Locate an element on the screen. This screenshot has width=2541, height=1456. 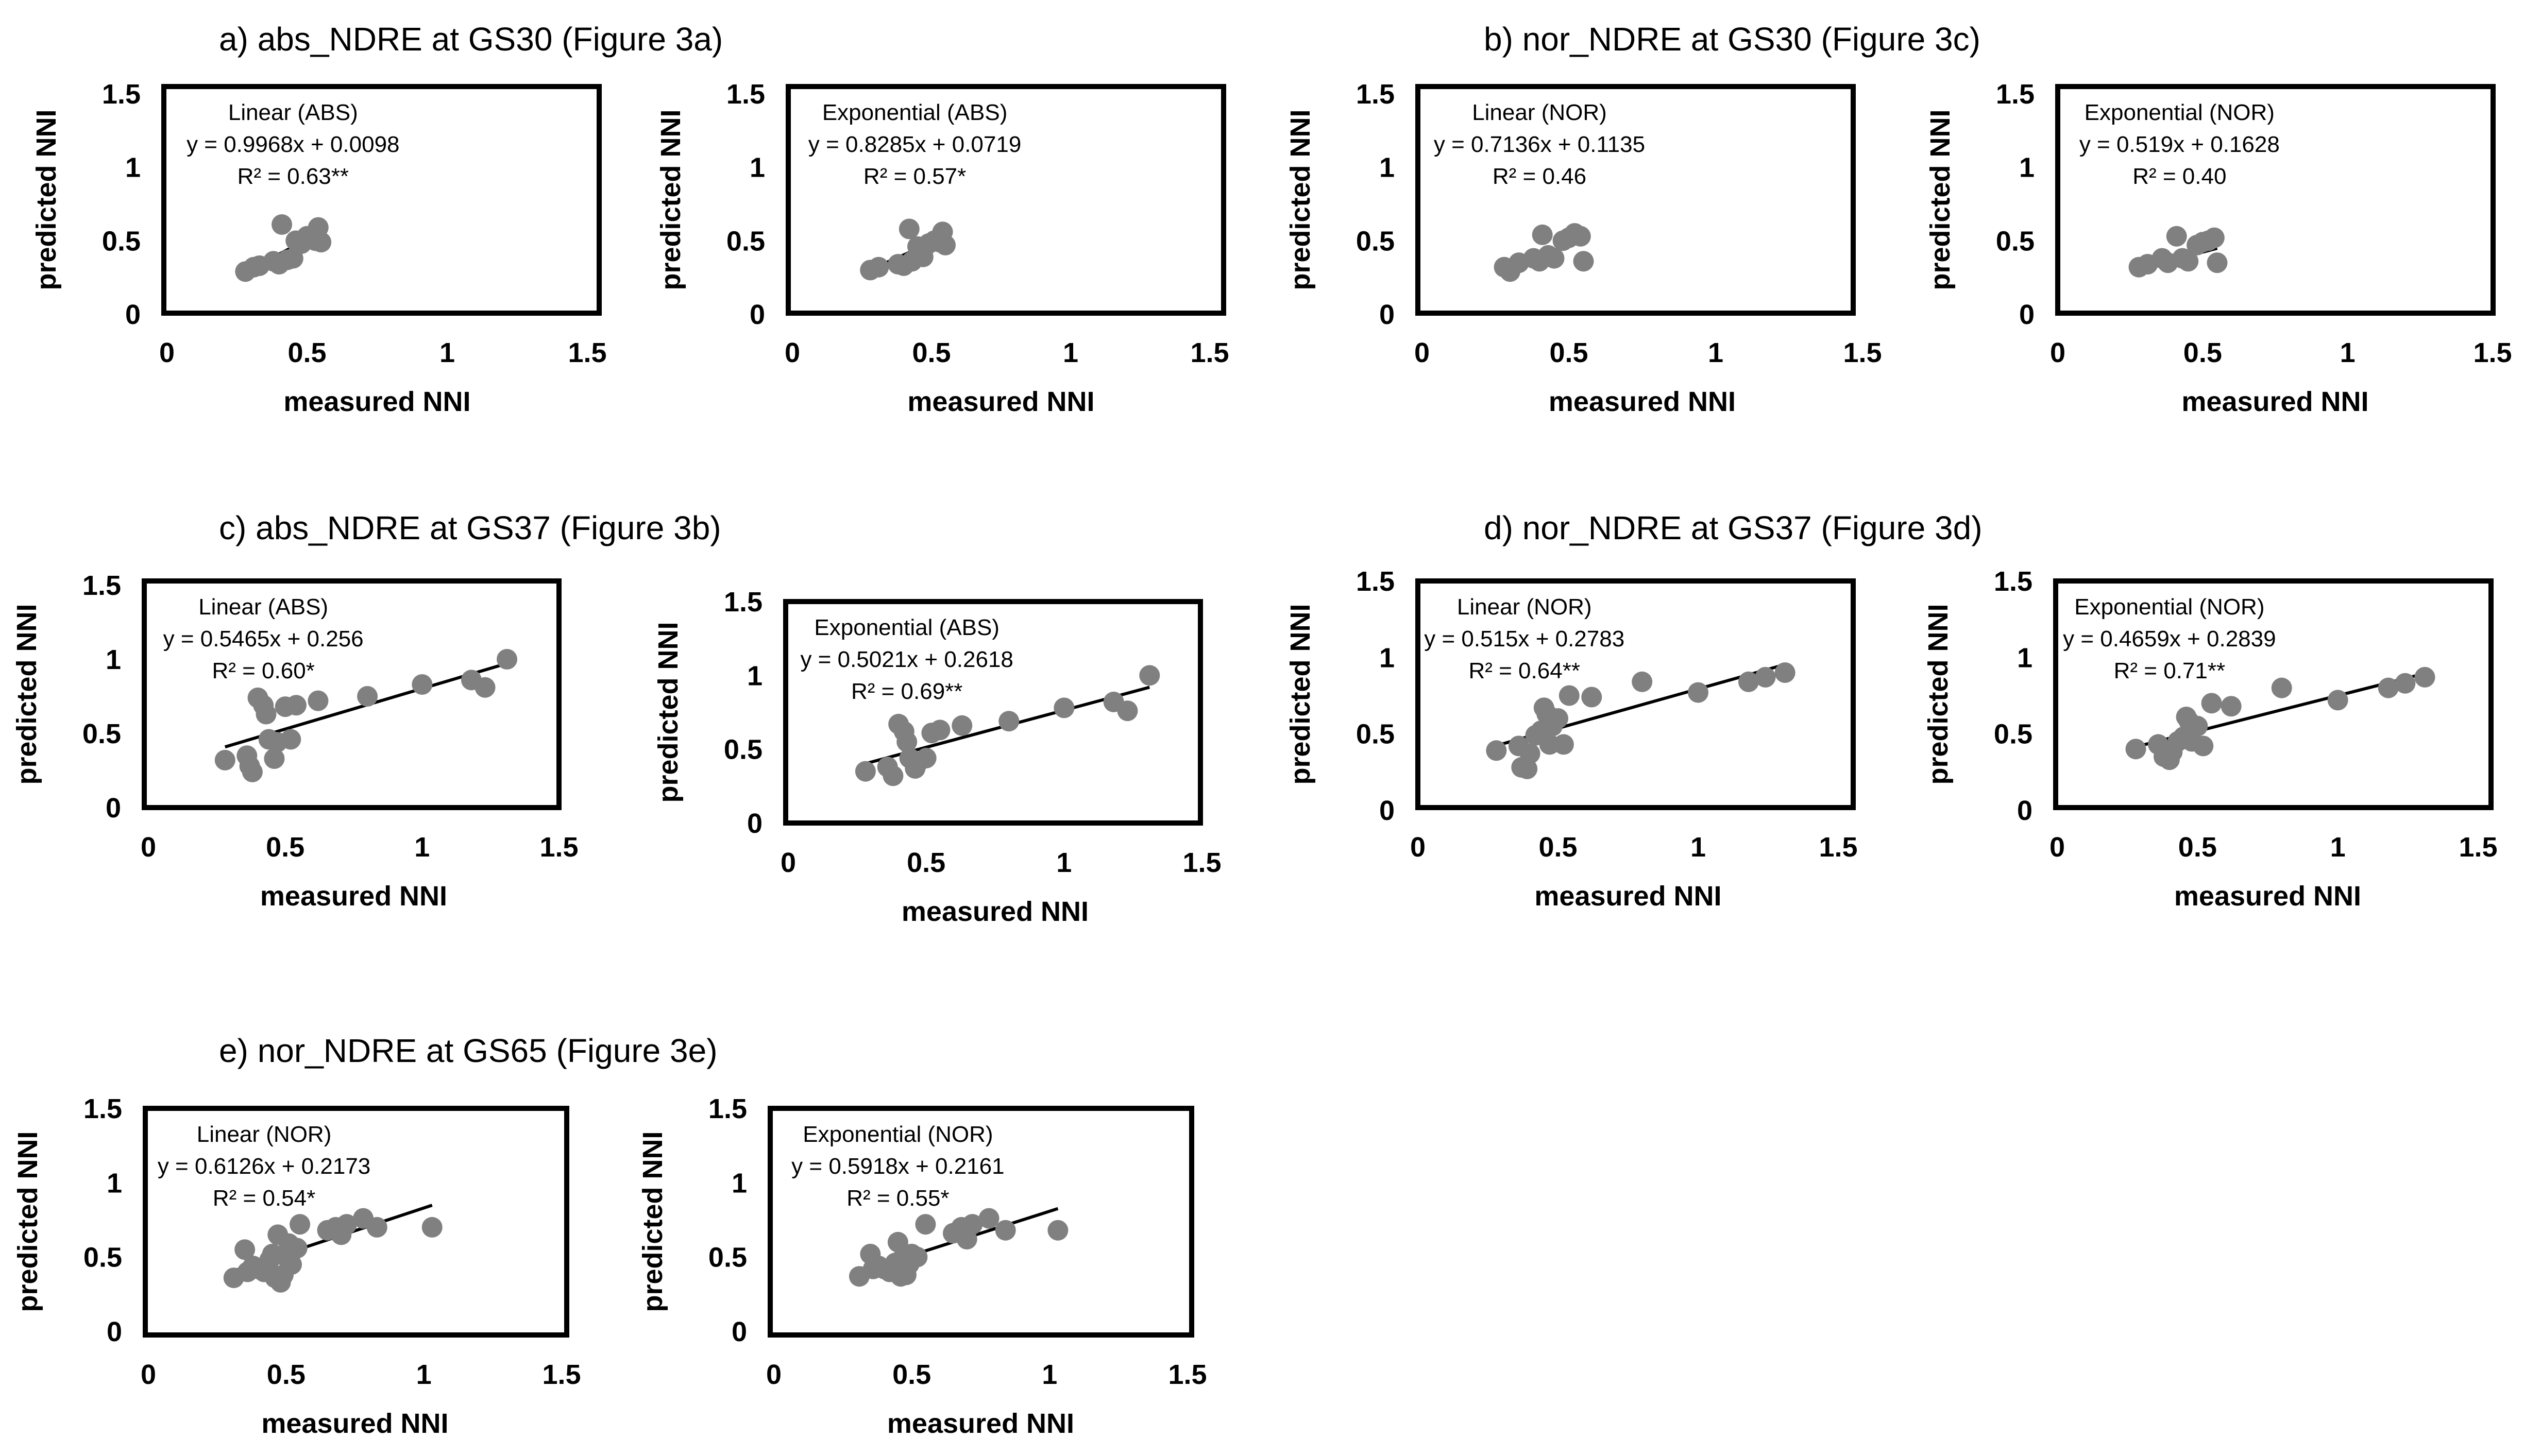
r-squared: R² = 0.46 is located at coordinates (1539, 176).